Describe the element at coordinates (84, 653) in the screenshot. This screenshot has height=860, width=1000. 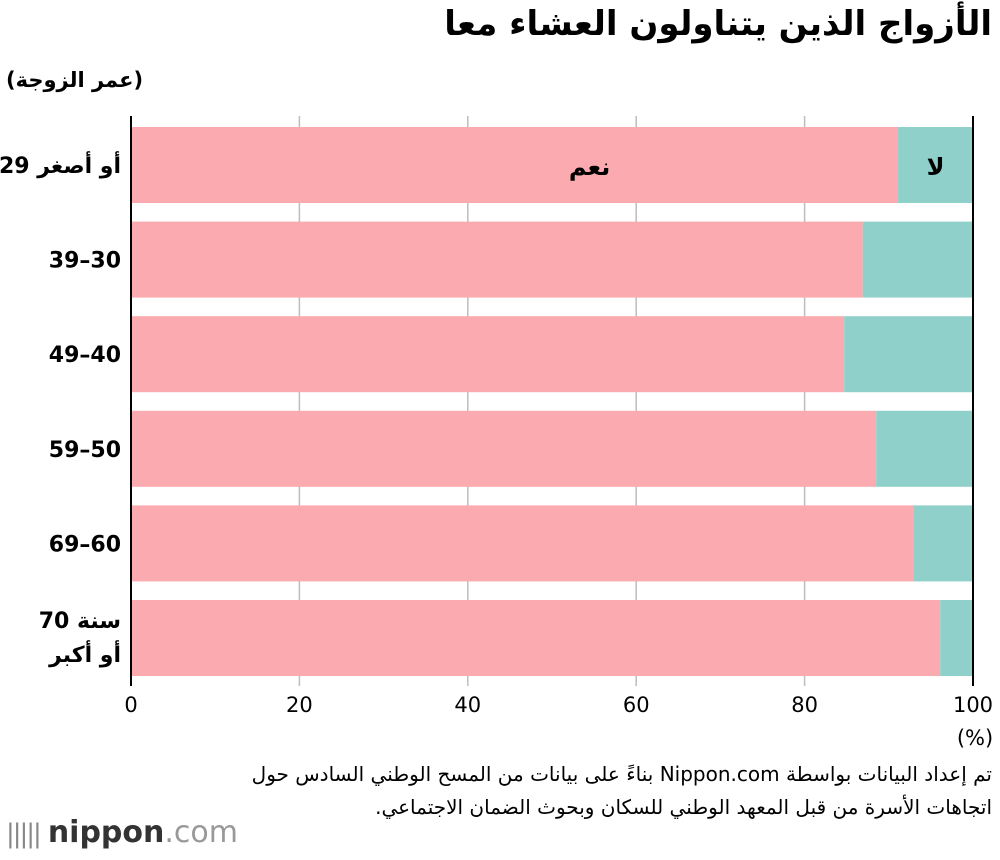
I see `category-label-5-1: أو أكبر` at that location.